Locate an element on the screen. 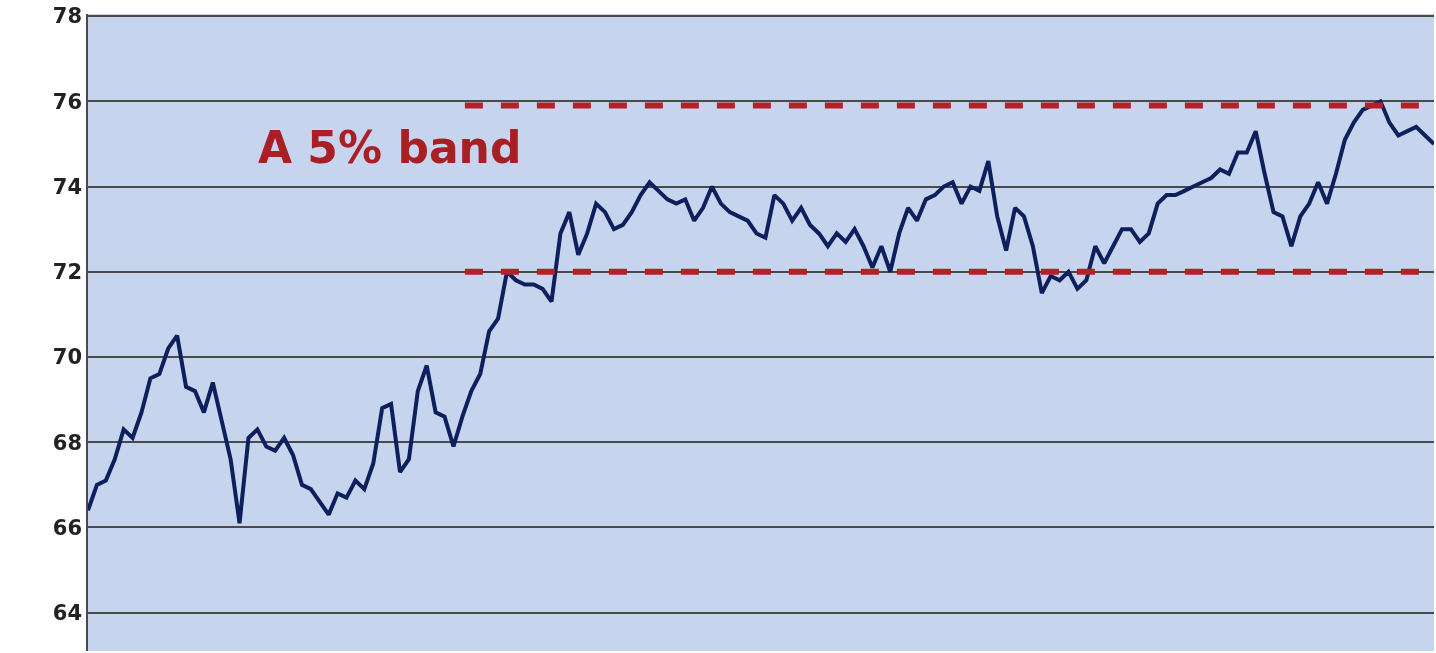 The image size is (1436, 653). y-tick-label: 66 is located at coordinates (67, 527).